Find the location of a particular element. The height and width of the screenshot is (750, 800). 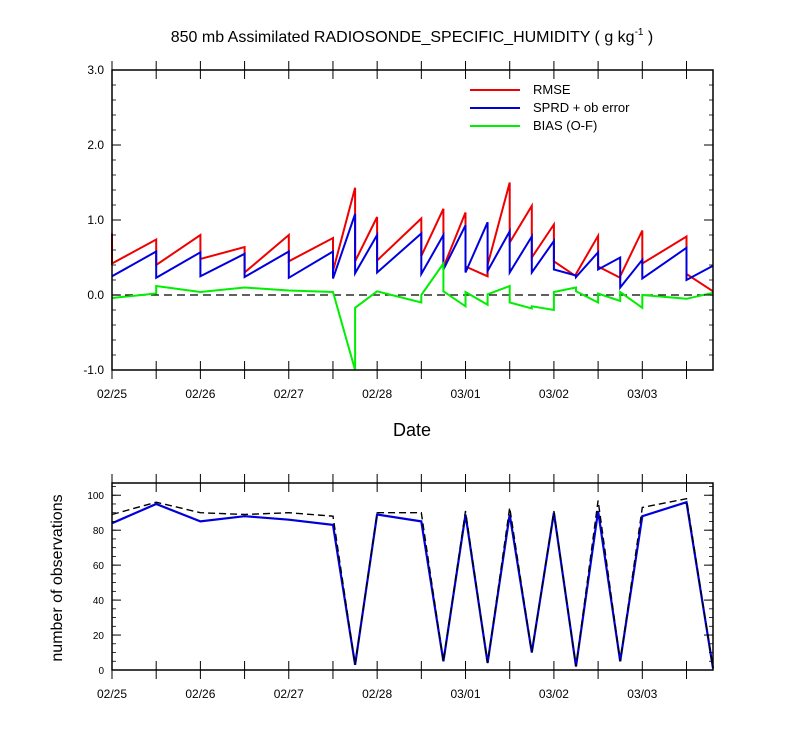

series-line-bias-o-f is located at coordinates (412, 315).